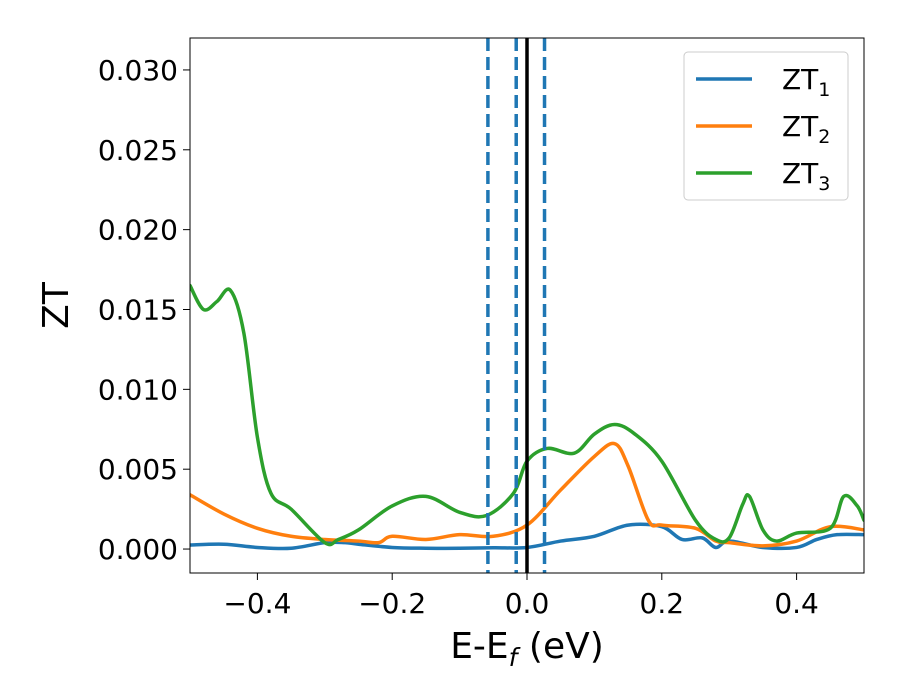 Image resolution: width=900 pixels, height=700 pixels. What do you see at coordinates (56, 305) in the screenshot?
I see `y-axis-label: ZT` at bounding box center [56, 305].